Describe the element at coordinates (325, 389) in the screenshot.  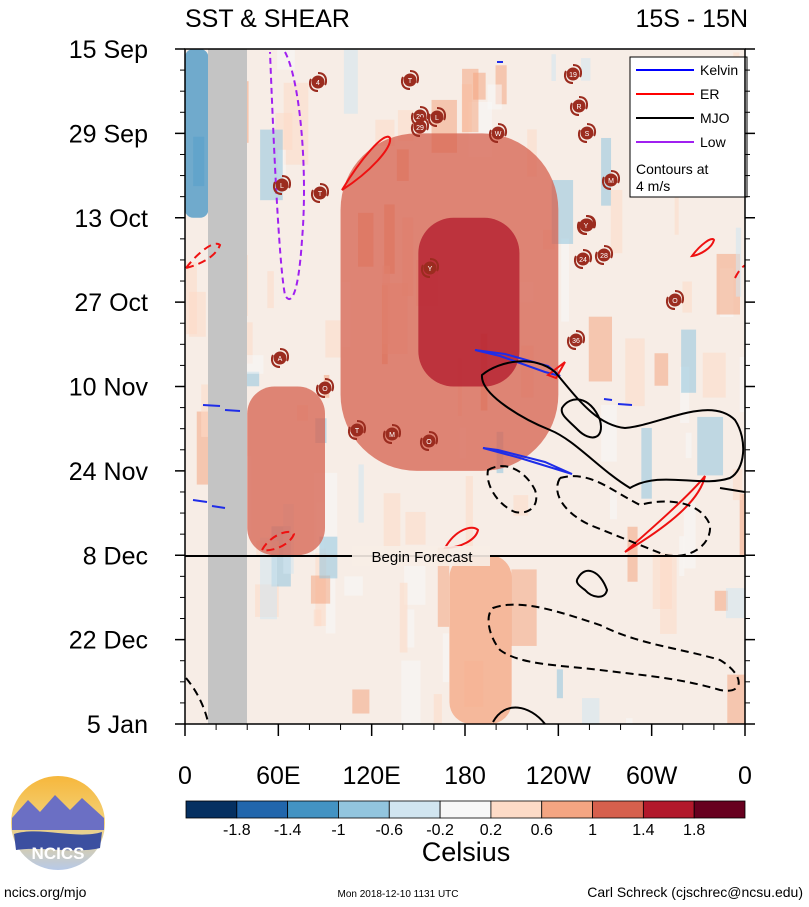
I see `storm-label: O` at that location.